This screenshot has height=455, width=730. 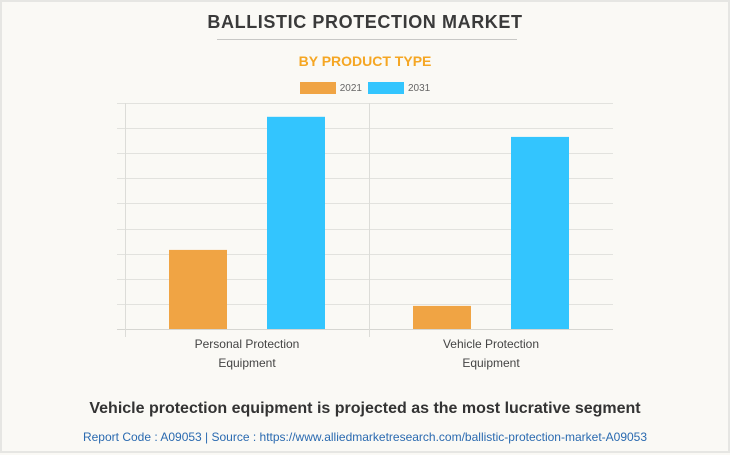 I want to click on chart-subtitle: BY PRODUCT TYPE, so click(x=365, y=61).